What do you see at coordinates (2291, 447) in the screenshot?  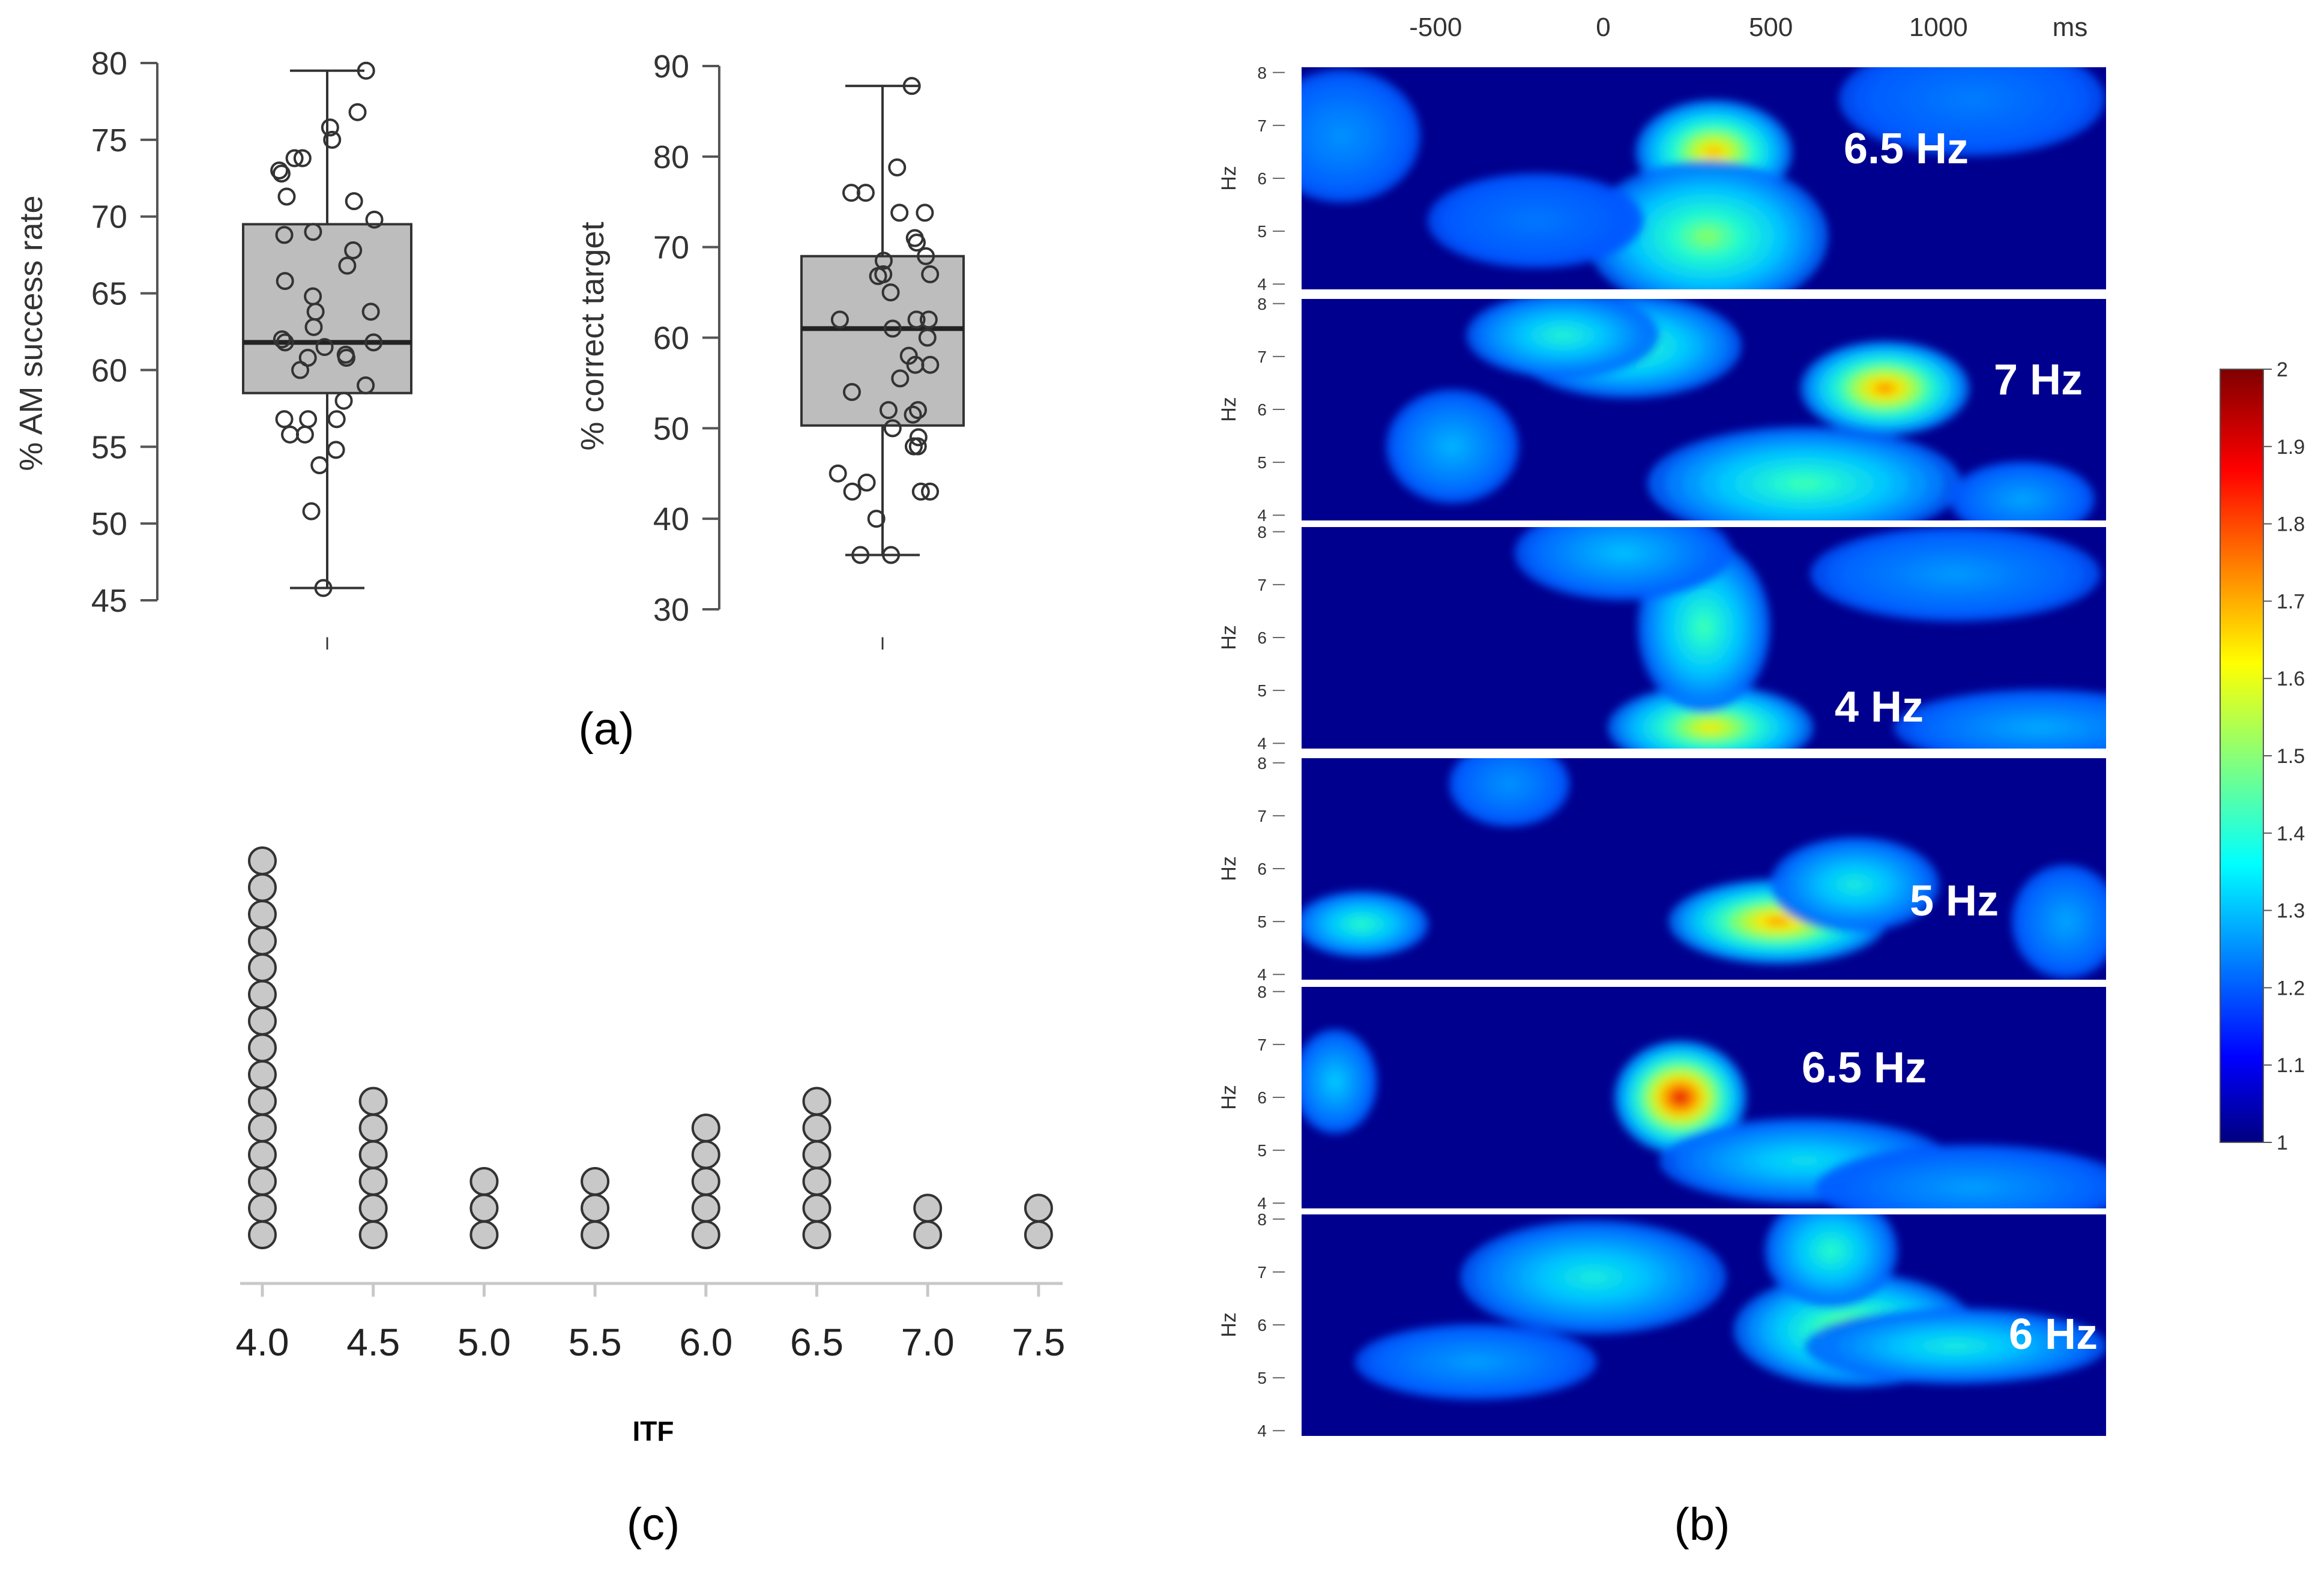 I see `colorbar-tick-label: 1.9` at bounding box center [2291, 447].